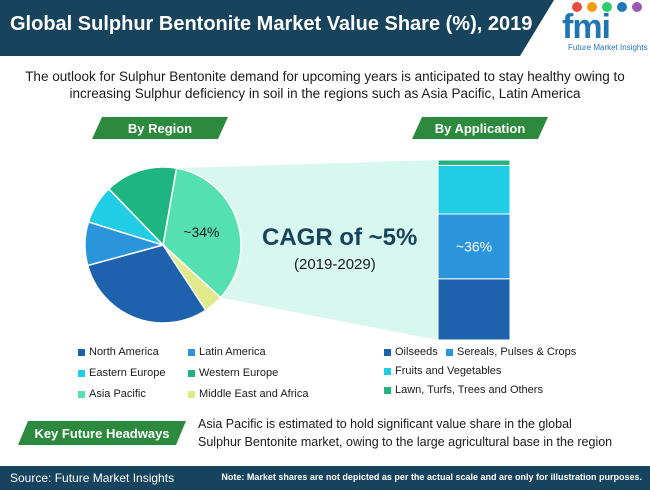 The width and height of the screenshot is (650, 490). I want to click on legend-label: Oilseeds, so click(416, 352).